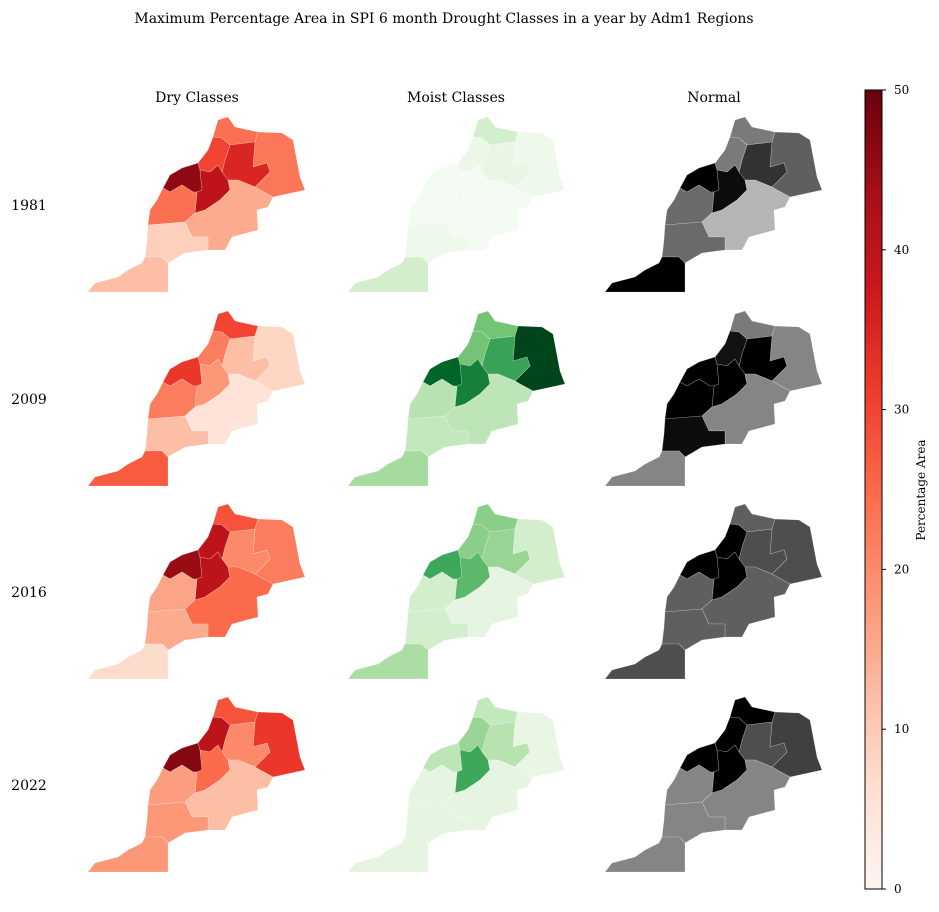 This screenshot has width=939, height=912. I want to click on map-panel-2022-moist-classes, so click(456, 784).